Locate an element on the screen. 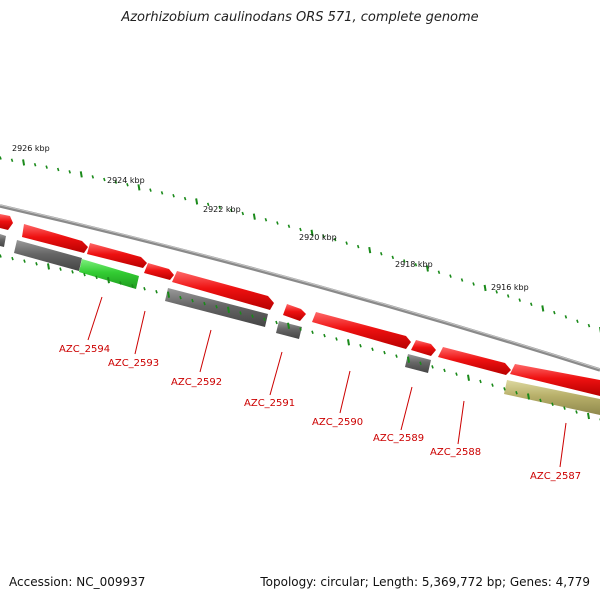 The width and height of the screenshot is (600, 600). gene-label: AZC_2589 is located at coordinates (398, 438).